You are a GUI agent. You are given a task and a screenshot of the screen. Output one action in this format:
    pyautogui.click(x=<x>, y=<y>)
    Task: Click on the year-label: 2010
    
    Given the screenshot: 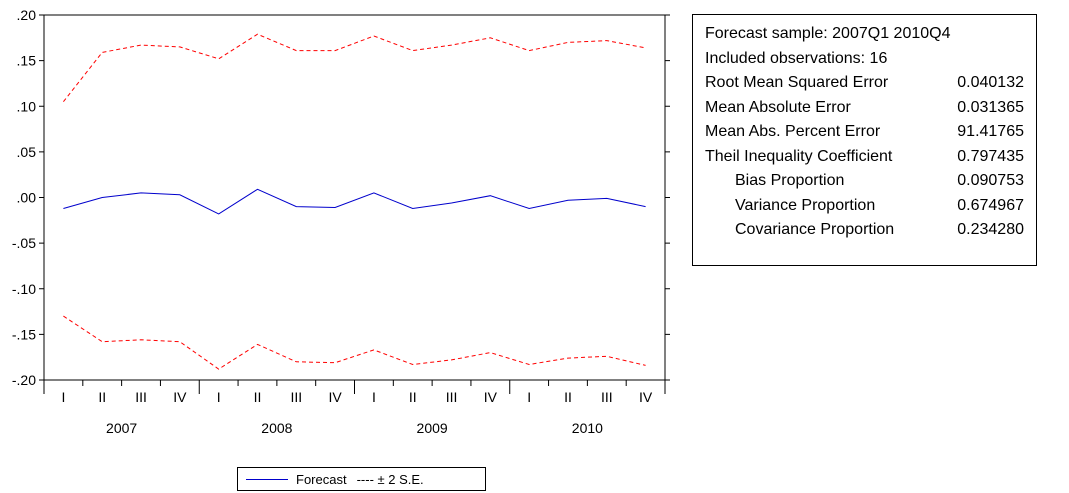 What is the action you would take?
    pyautogui.click(x=587, y=428)
    